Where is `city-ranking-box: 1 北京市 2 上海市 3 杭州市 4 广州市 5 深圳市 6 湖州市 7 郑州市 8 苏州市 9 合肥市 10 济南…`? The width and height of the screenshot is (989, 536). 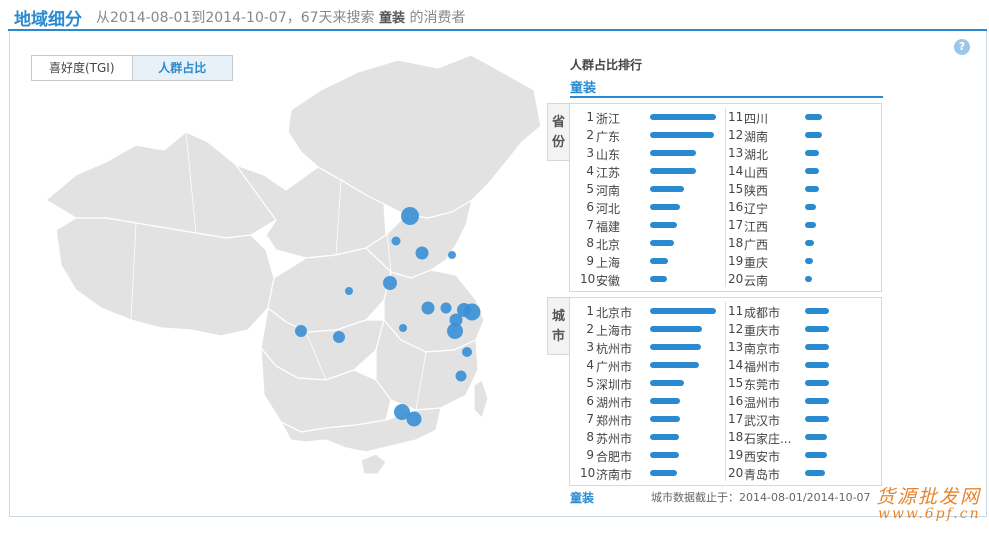
city-ranking-box: 1 北京市 2 上海市 3 杭州市 4 广州市 5 深圳市 6 湖州市 7 郑州市 8 苏州市 9 合肥市 10 济南… is located at coordinates (725, 391).